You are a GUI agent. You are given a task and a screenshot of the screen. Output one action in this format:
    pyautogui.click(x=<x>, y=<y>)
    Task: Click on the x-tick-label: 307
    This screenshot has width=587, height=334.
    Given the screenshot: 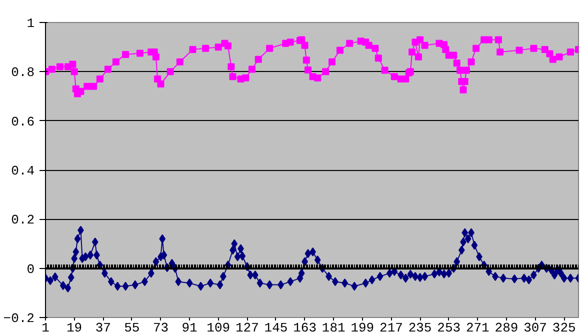 What is the action you would take?
    pyautogui.click(x=535, y=327)
    